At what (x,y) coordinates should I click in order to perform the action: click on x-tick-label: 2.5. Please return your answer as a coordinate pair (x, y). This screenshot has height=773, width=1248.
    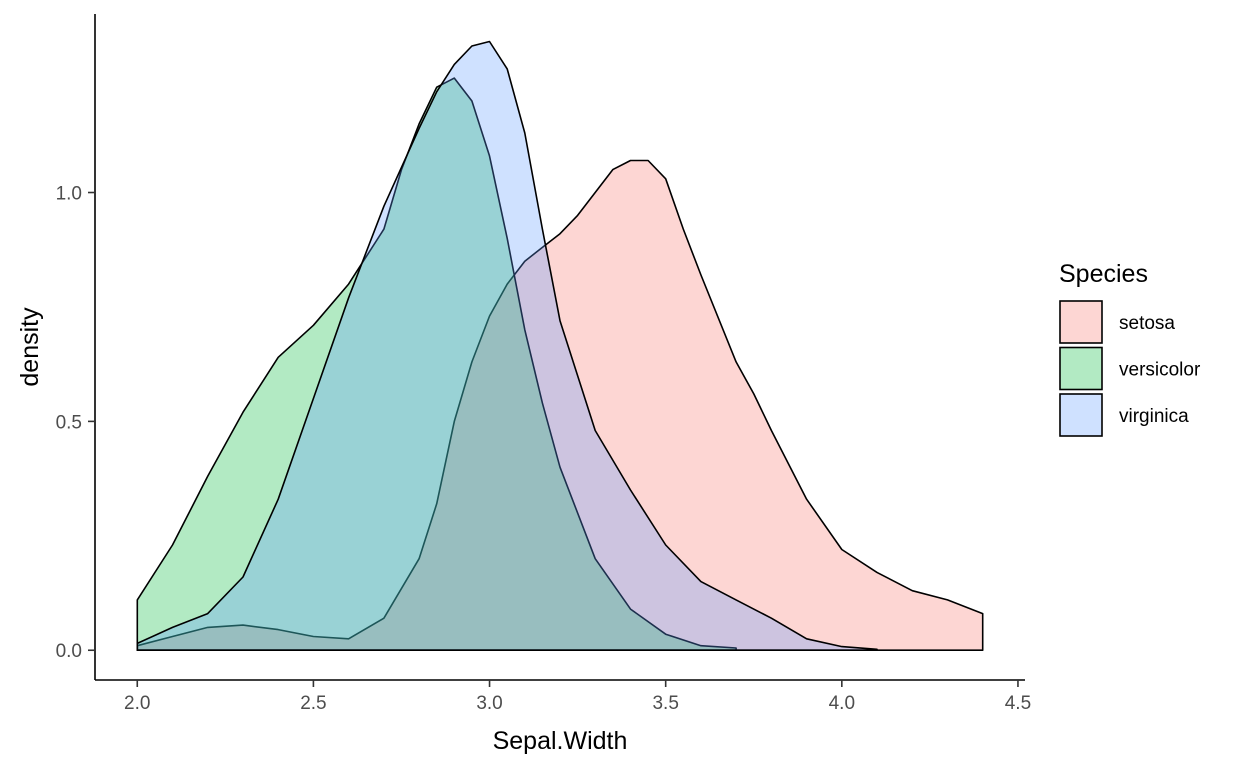
    Looking at the image, I should click on (313, 703).